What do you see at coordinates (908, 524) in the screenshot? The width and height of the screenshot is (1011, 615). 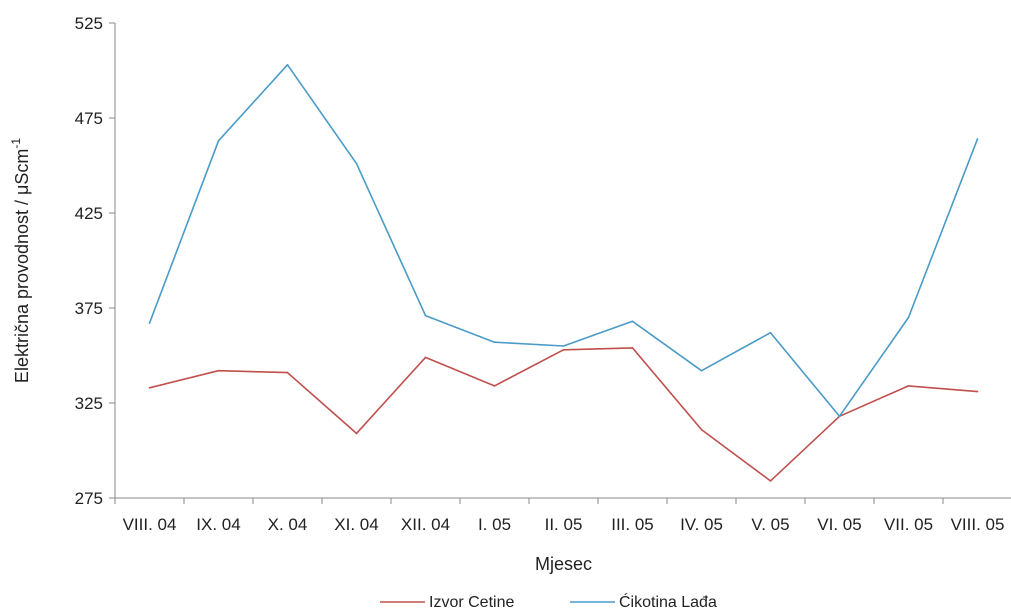 I see `x-tick-label: VII. 05` at bounding box center [908, 524].